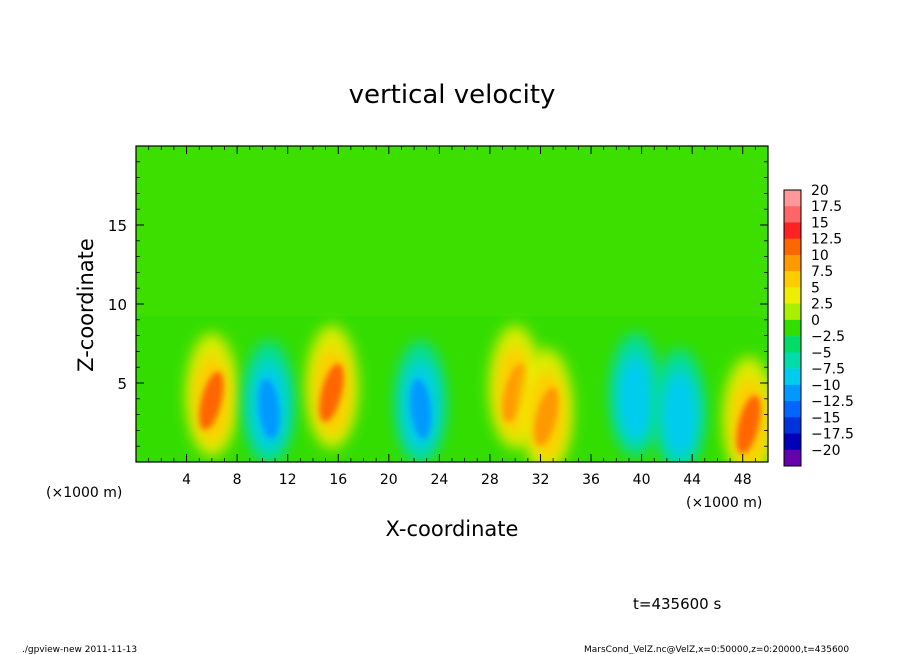  I want to click on x-unit-left: (×1000 m), so click(84, 493).